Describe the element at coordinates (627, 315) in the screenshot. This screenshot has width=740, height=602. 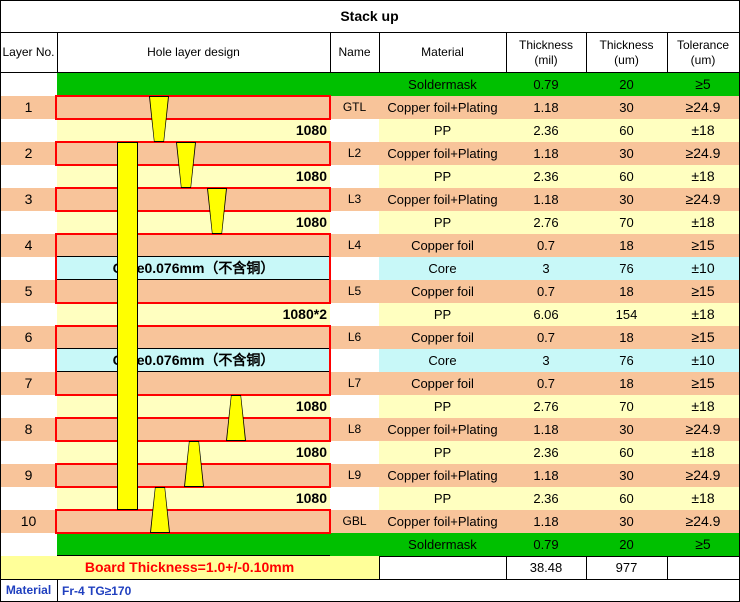
I see `thickness-um-cell: 154` at that location.